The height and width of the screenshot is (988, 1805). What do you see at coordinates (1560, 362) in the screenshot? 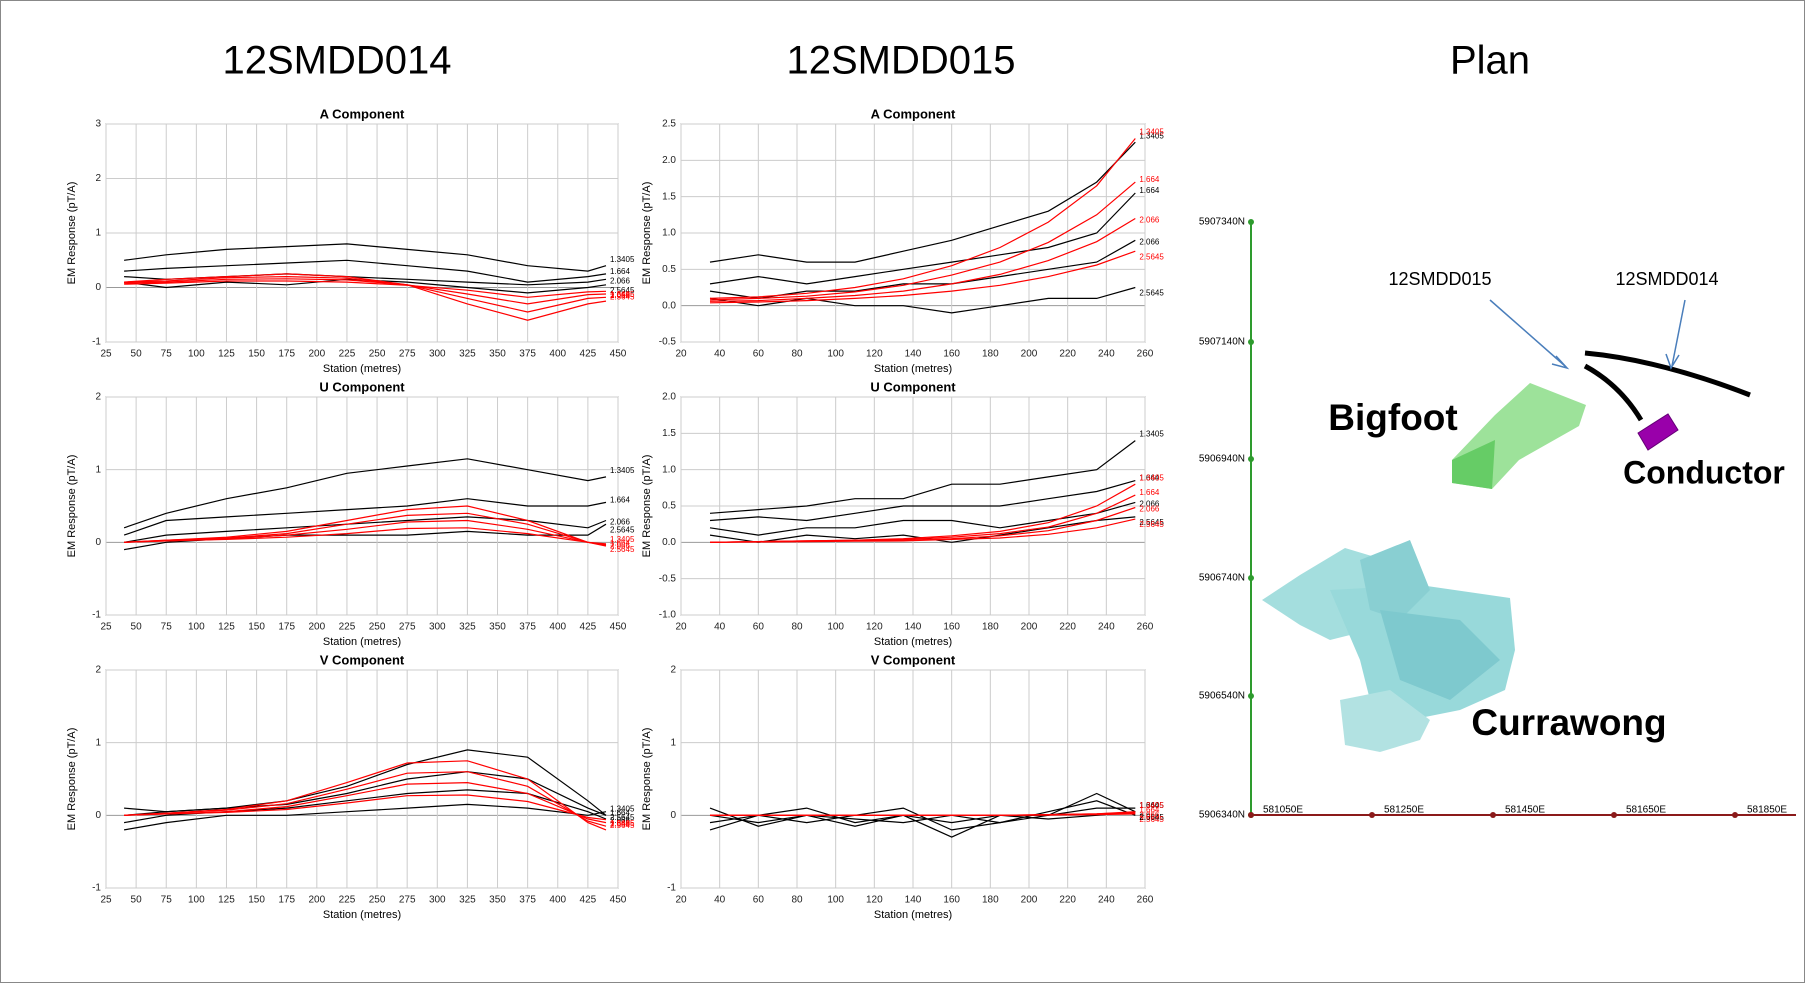
I see `arrow-head` at bounding box center [1560, 362].